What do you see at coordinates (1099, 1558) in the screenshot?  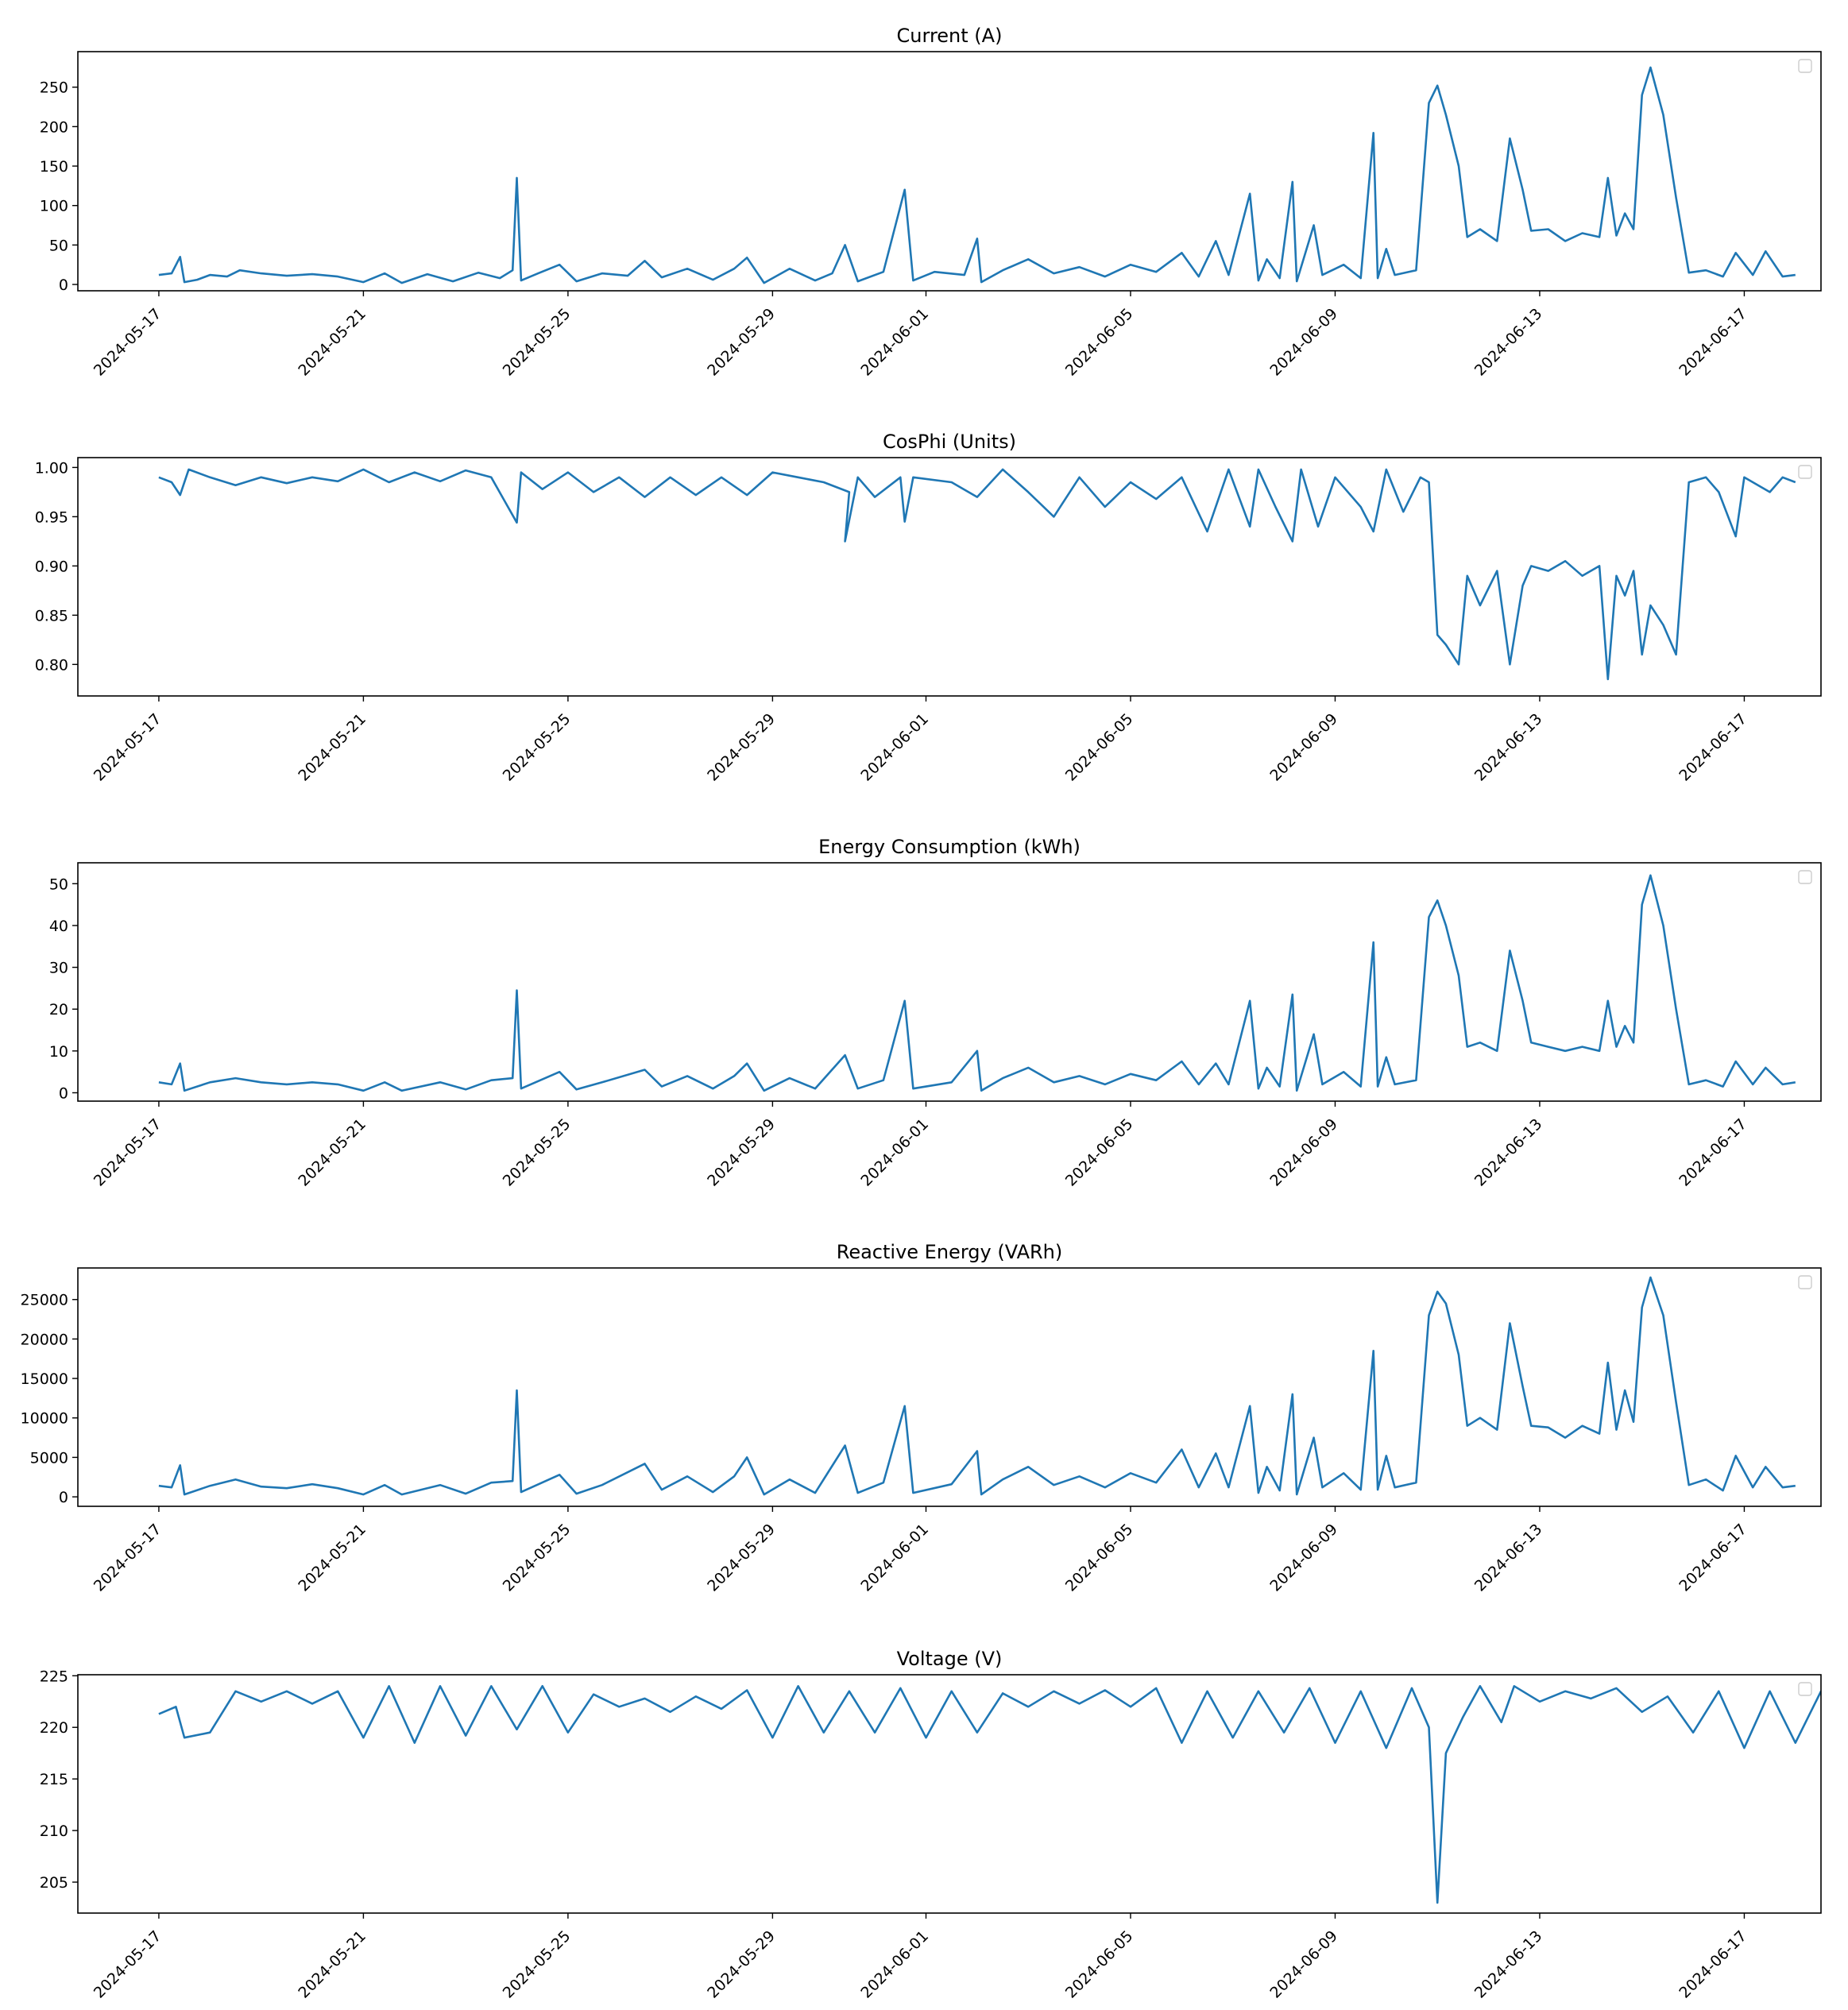 I see `reactive-xtick-label: 2024-06-05` at bounding box center [1099, 1558].